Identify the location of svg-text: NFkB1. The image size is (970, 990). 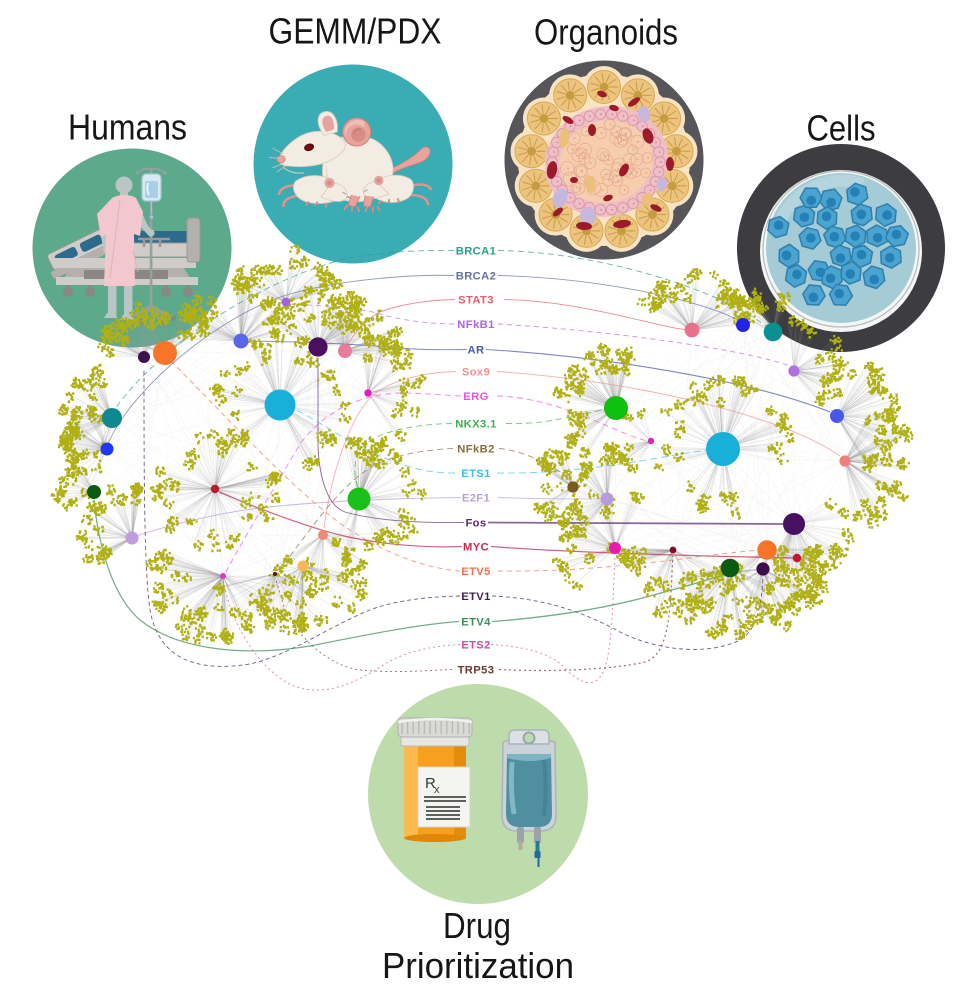
(475, 325).